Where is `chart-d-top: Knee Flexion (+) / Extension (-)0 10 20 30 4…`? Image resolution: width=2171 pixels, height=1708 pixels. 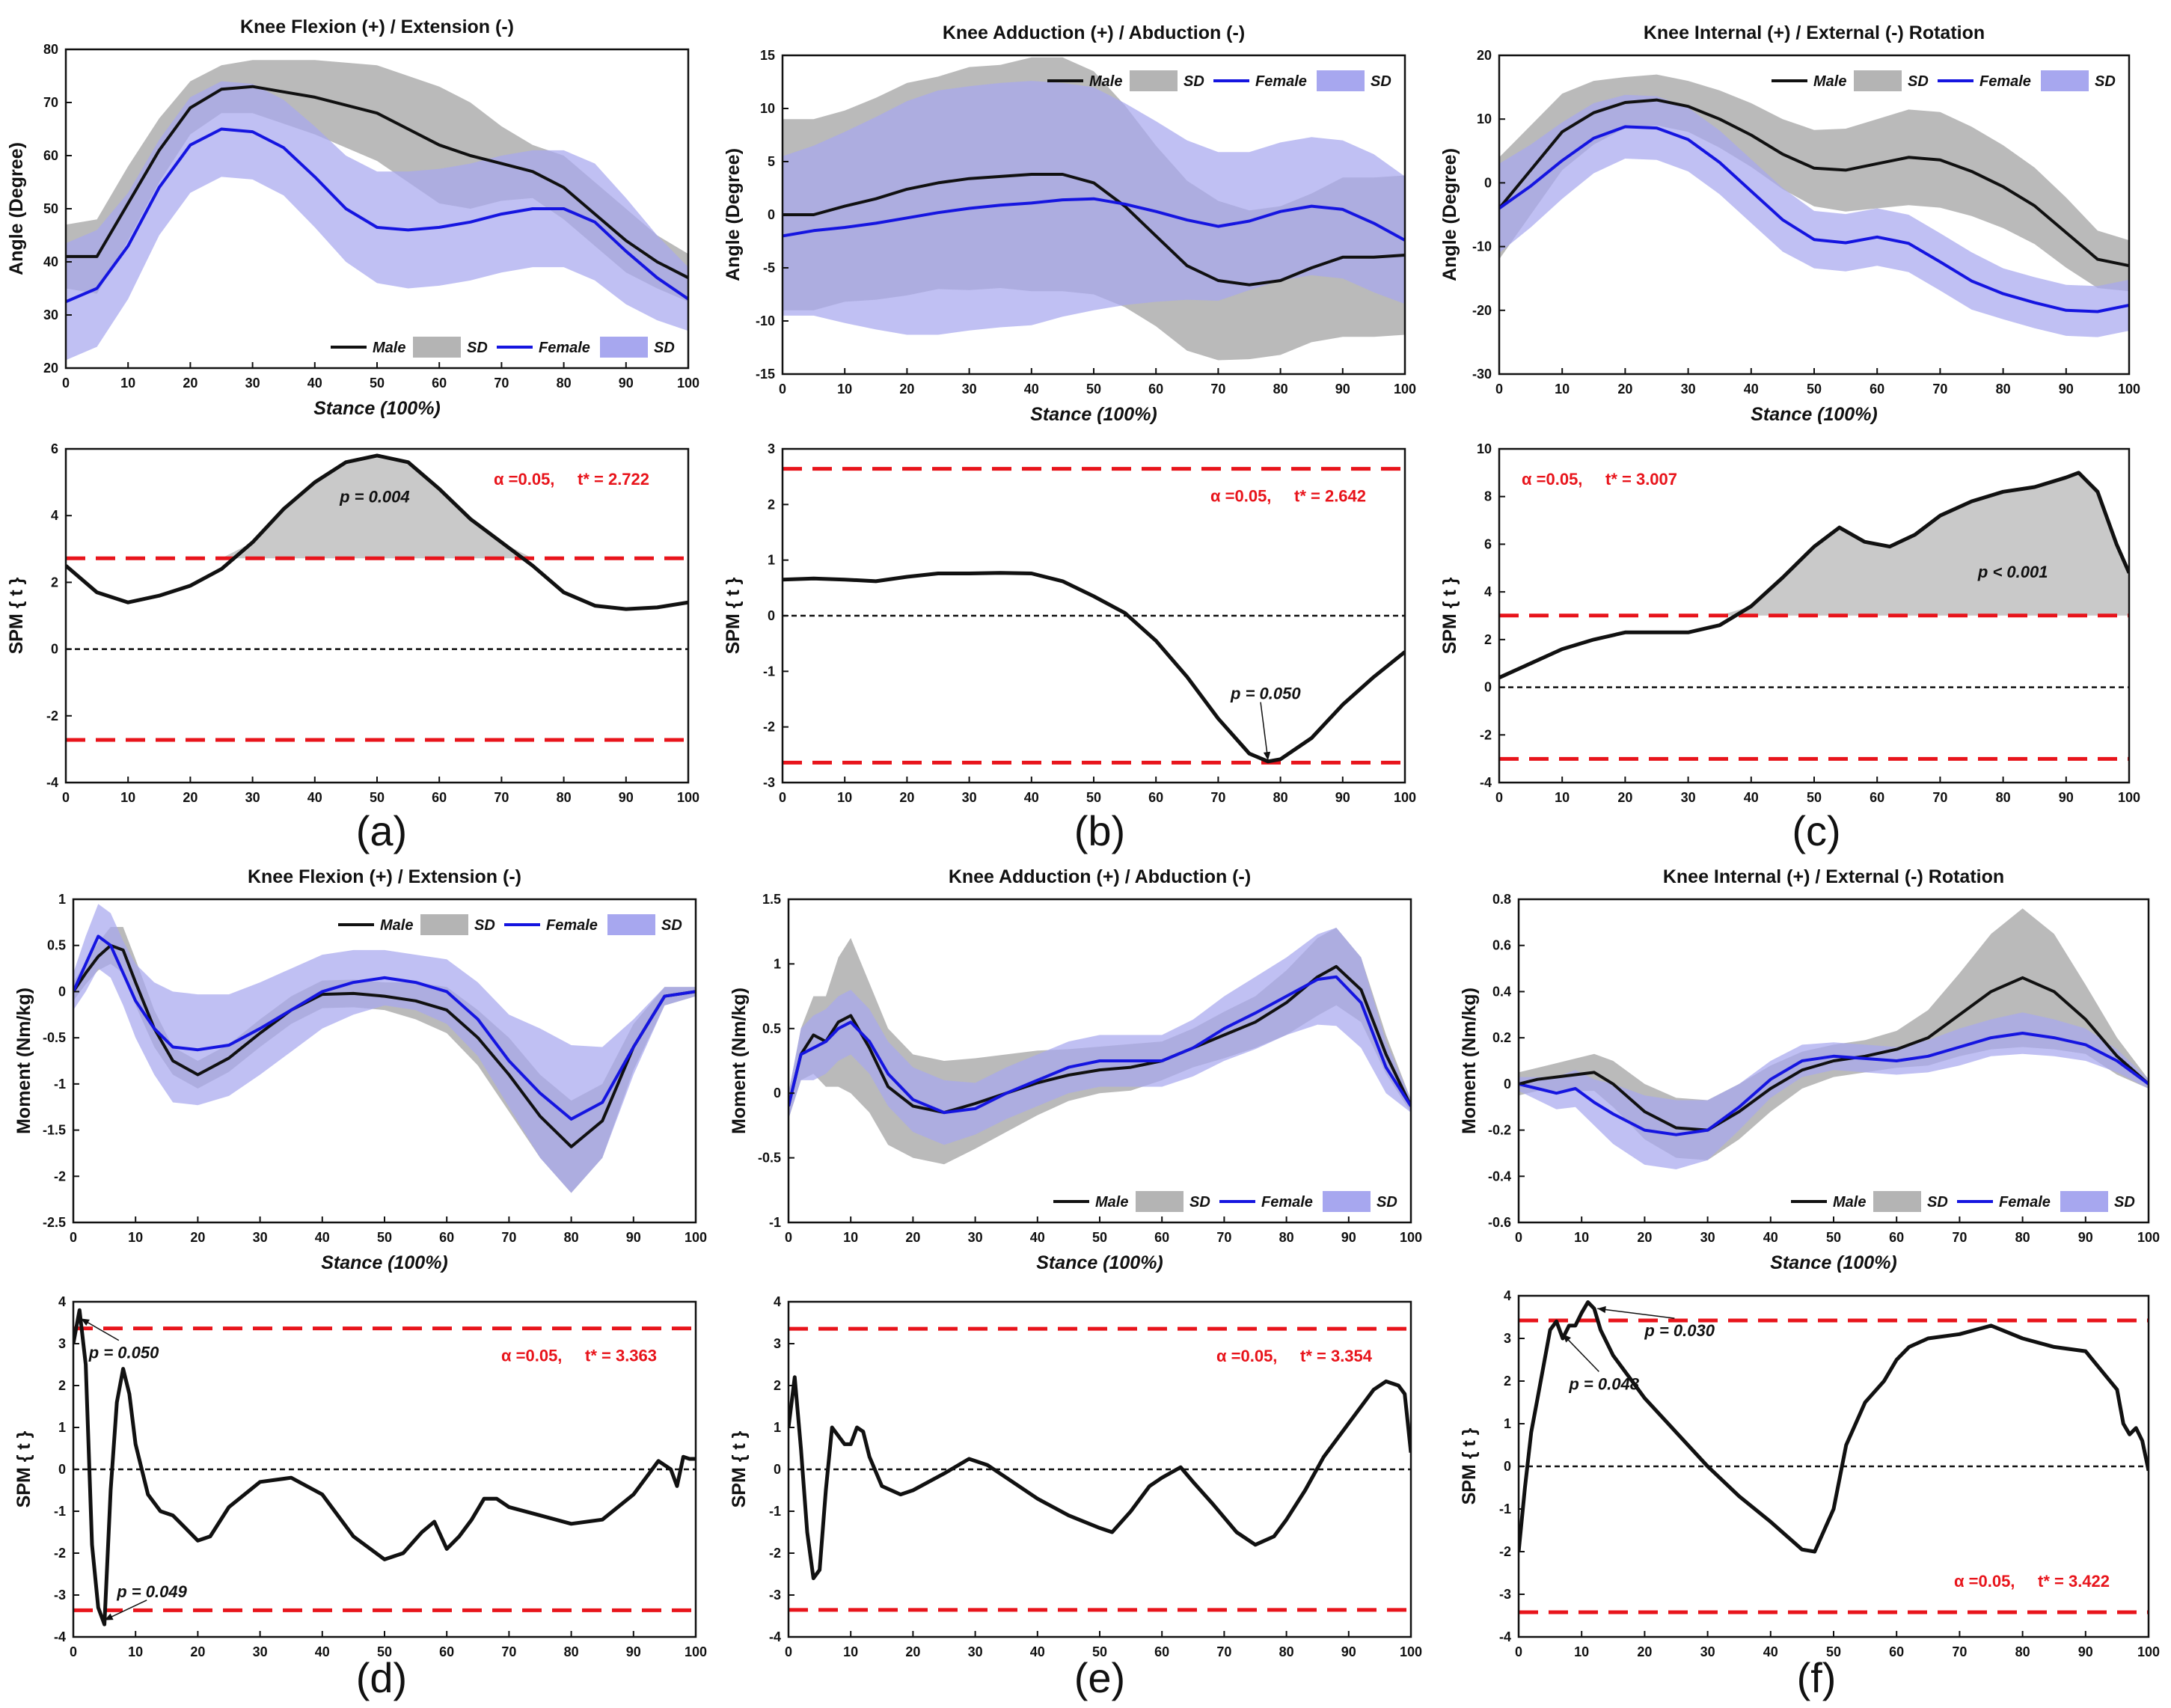
chart-d-top: Knee Flexion (+) / Extension (-)0 10 20 30 4… is located at coordinates (360, 1069).